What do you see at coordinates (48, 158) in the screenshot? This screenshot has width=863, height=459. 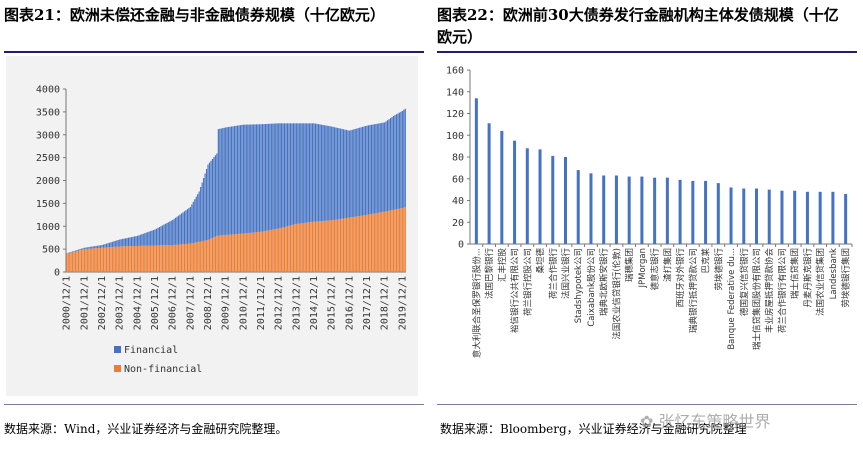 I see `left-y-tick-label: 2500` at bounding box center [48, 158].